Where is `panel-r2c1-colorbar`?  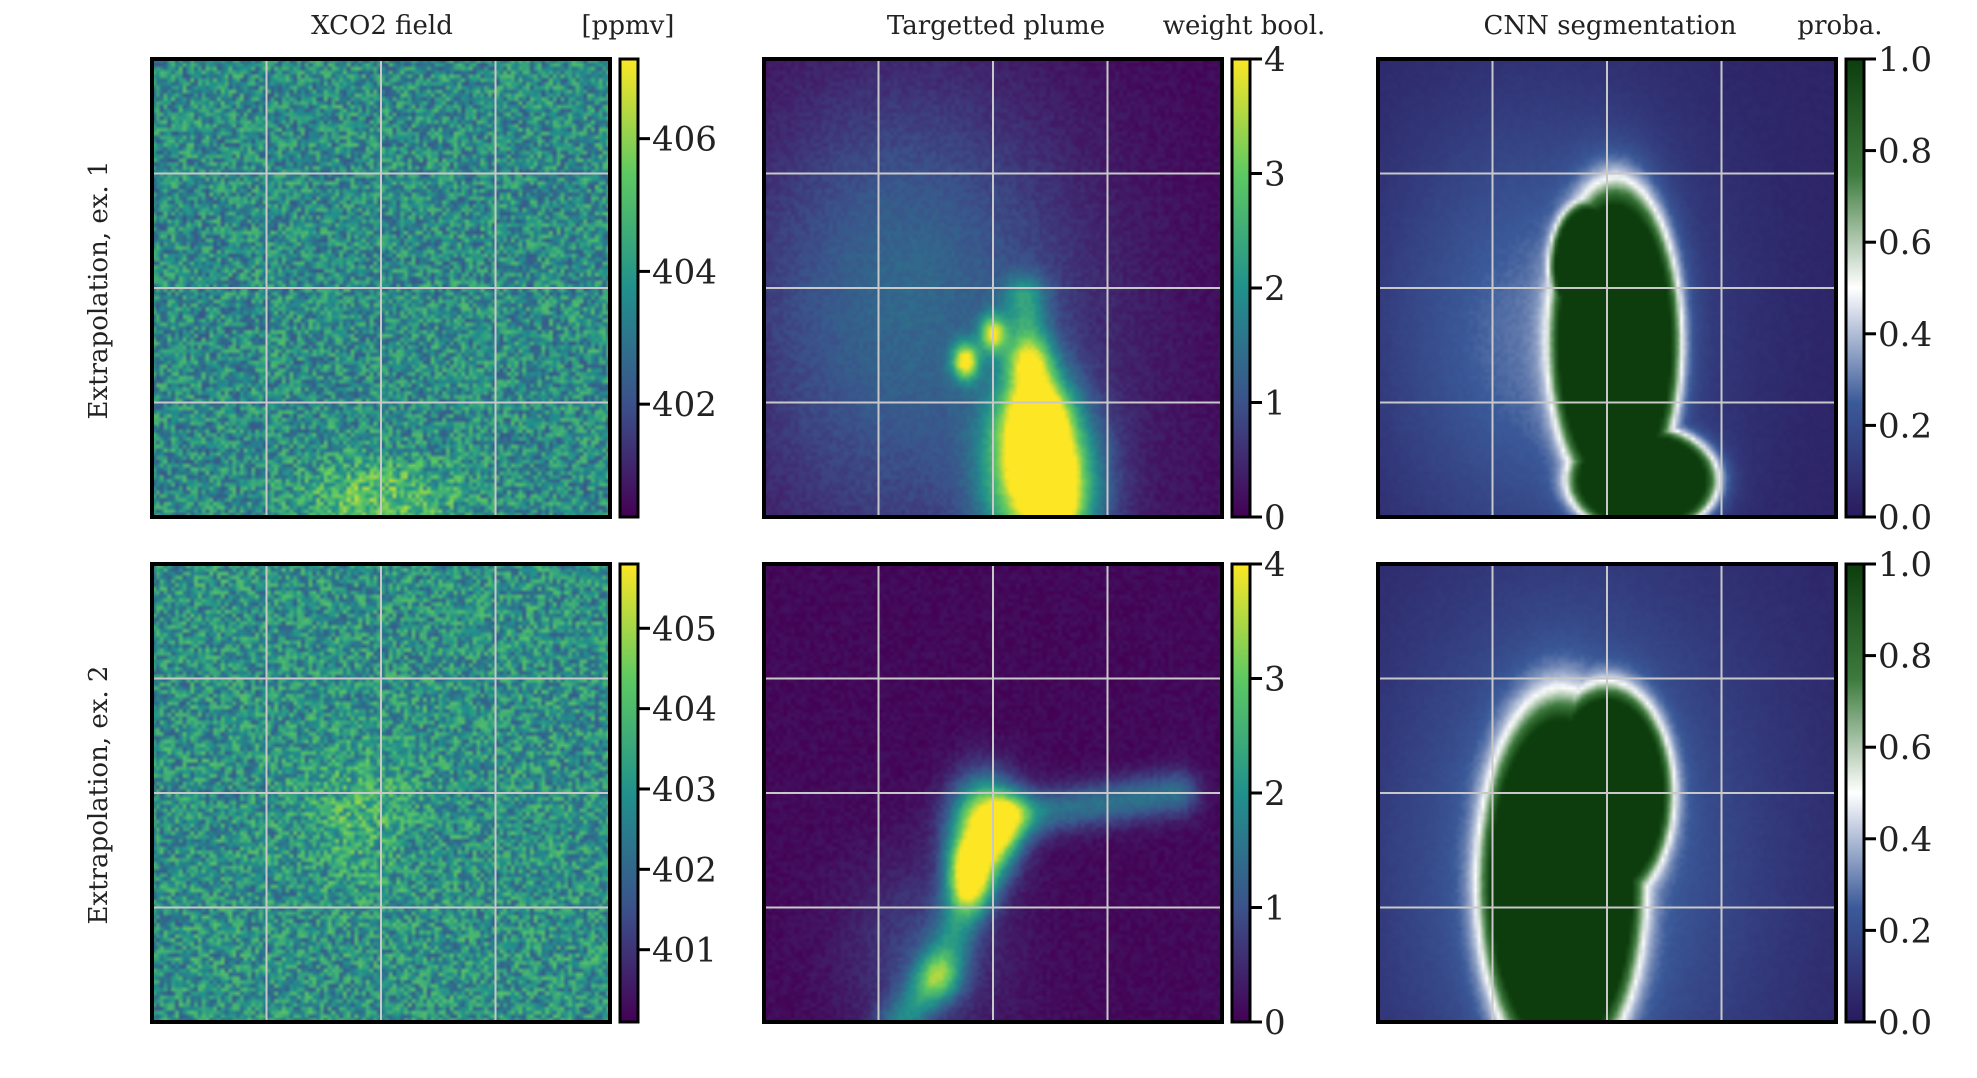 panel-r2c1-colorbar is located at coordinates (629, 793).